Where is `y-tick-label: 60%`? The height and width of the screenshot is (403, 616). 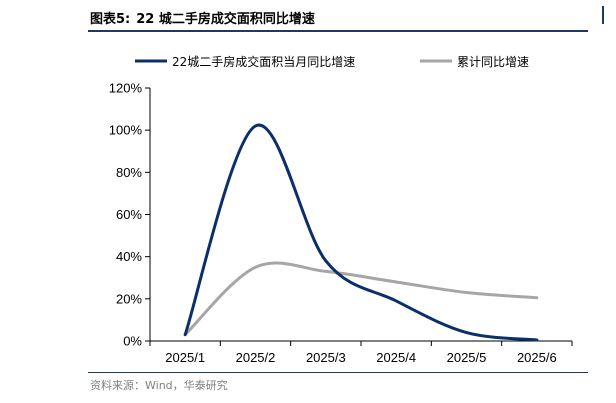 y-tick-label: 60% is located at coordinates (129, 214).